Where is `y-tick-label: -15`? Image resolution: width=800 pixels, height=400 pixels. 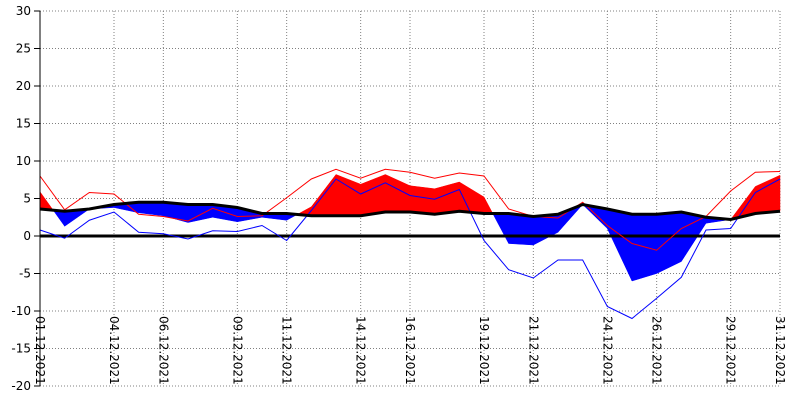 y-tick-label: -15 is located at coordinates (21, 349).